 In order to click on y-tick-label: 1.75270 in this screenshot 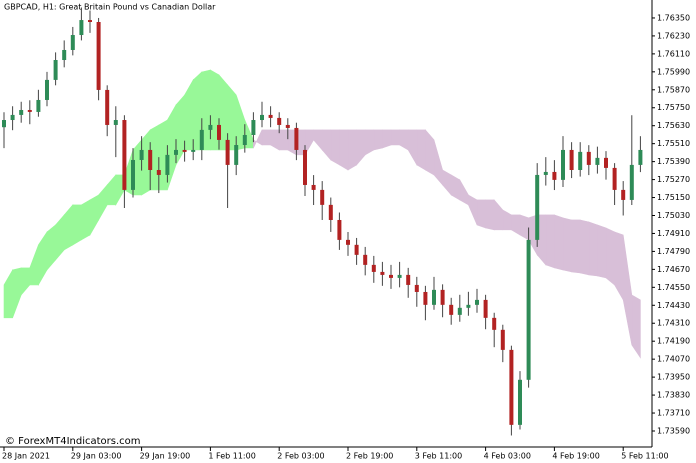, I will do `click(673, 179)`.